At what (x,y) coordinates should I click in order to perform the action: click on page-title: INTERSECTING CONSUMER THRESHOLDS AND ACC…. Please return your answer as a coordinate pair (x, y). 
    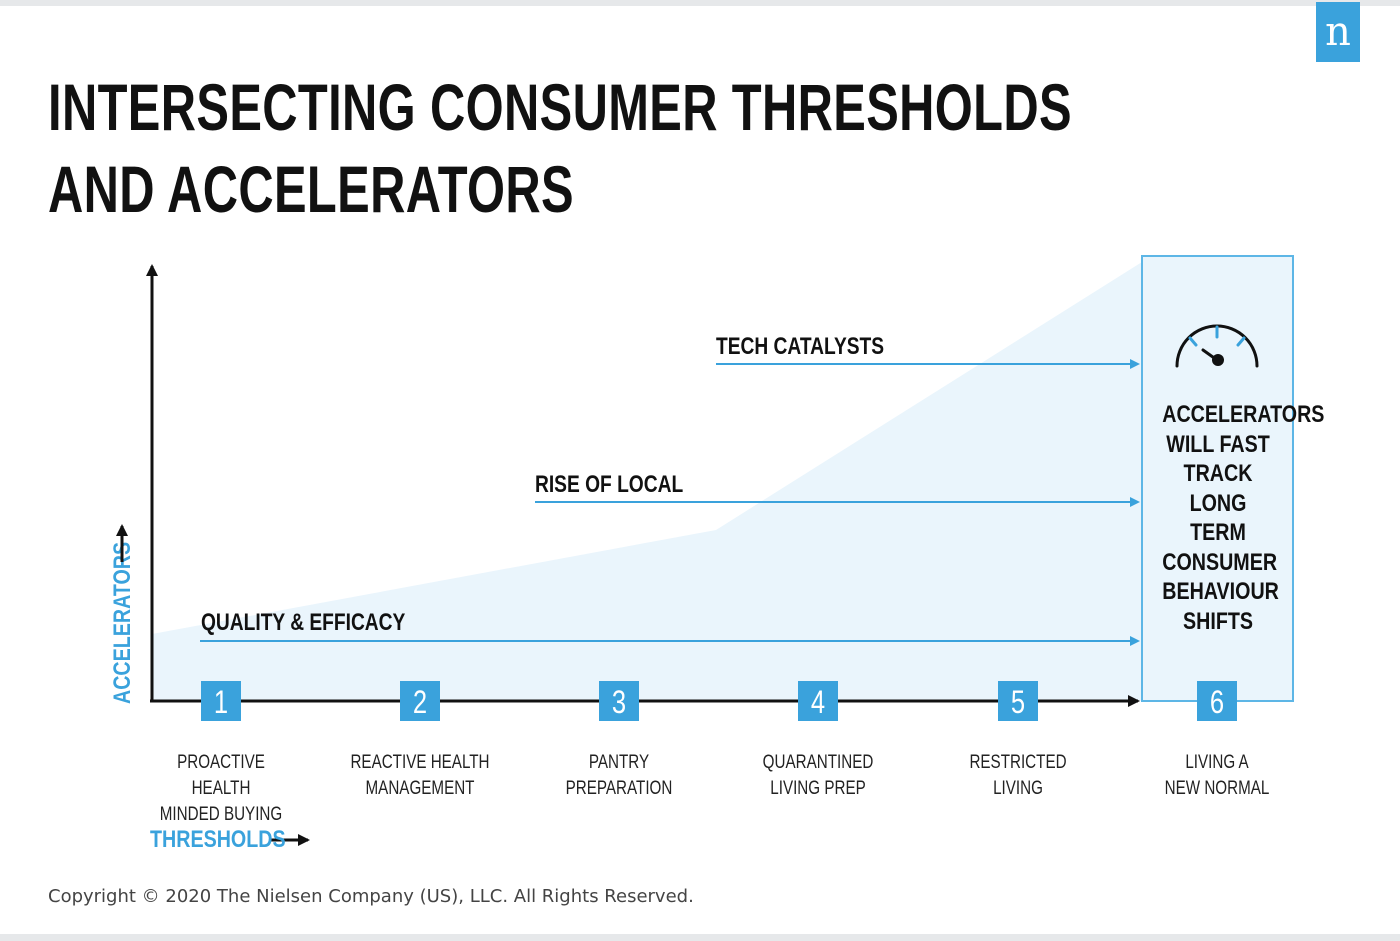
    Looking at the image, I should click on (560, 148).